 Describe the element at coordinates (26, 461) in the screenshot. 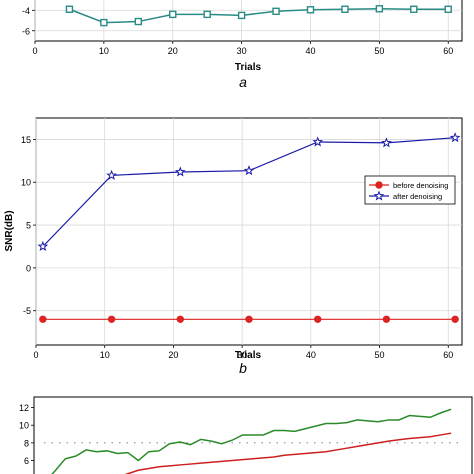

I see `y-tick-label: 6` at that location.